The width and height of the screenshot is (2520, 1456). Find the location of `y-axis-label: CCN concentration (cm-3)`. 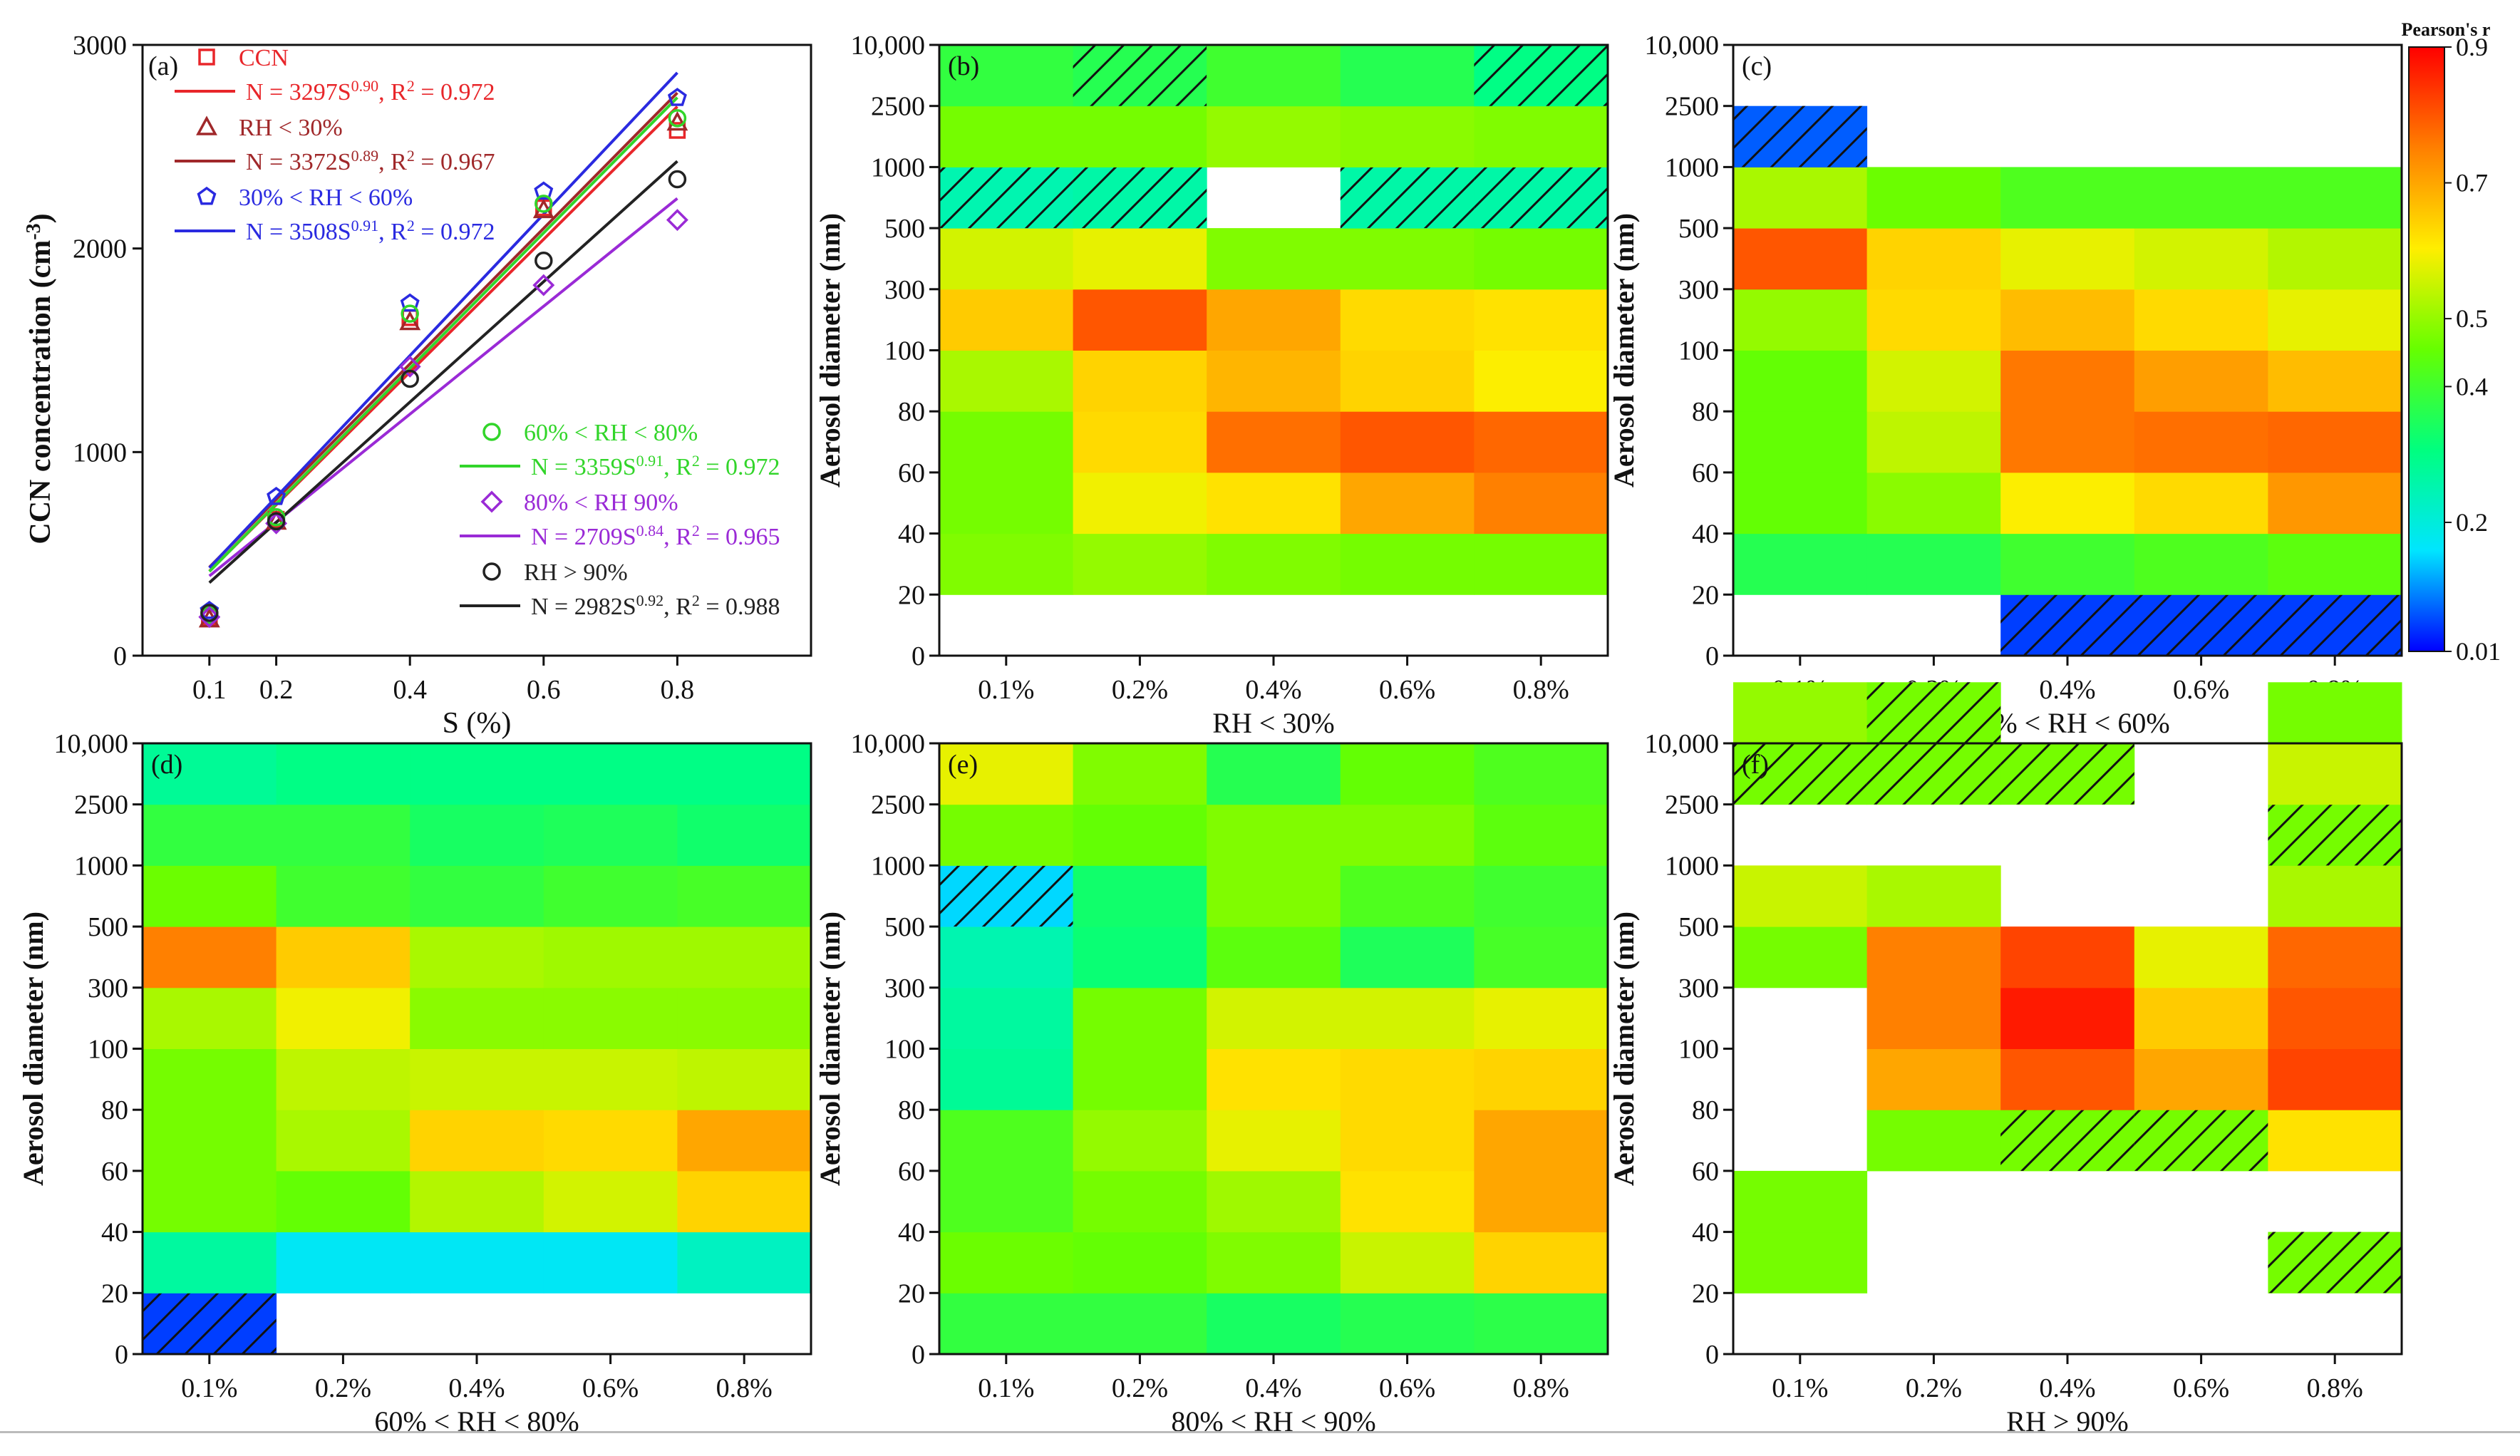

y-axis-label: CCN concentration (cm-3) is located at coordinates (40, 378).